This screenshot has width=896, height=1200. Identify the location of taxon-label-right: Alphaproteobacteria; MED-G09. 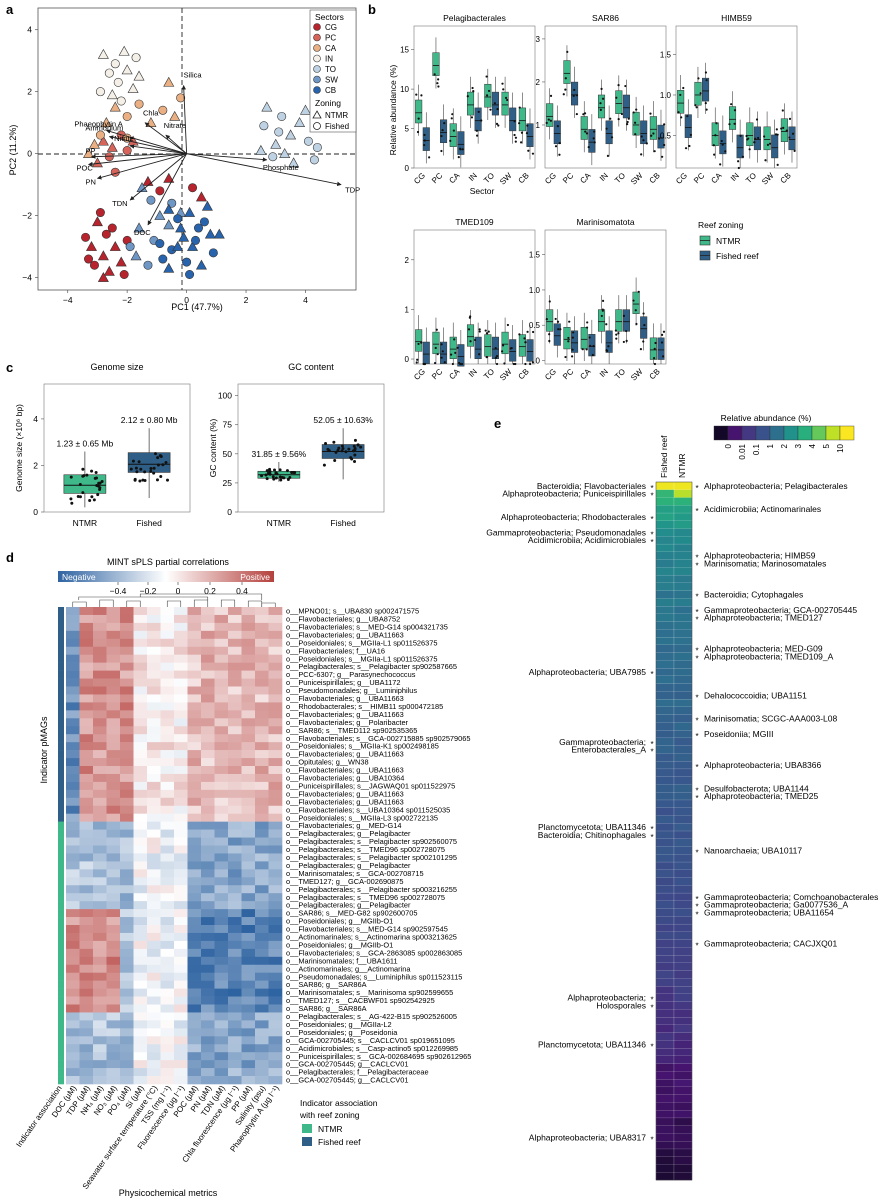
(763, 649).